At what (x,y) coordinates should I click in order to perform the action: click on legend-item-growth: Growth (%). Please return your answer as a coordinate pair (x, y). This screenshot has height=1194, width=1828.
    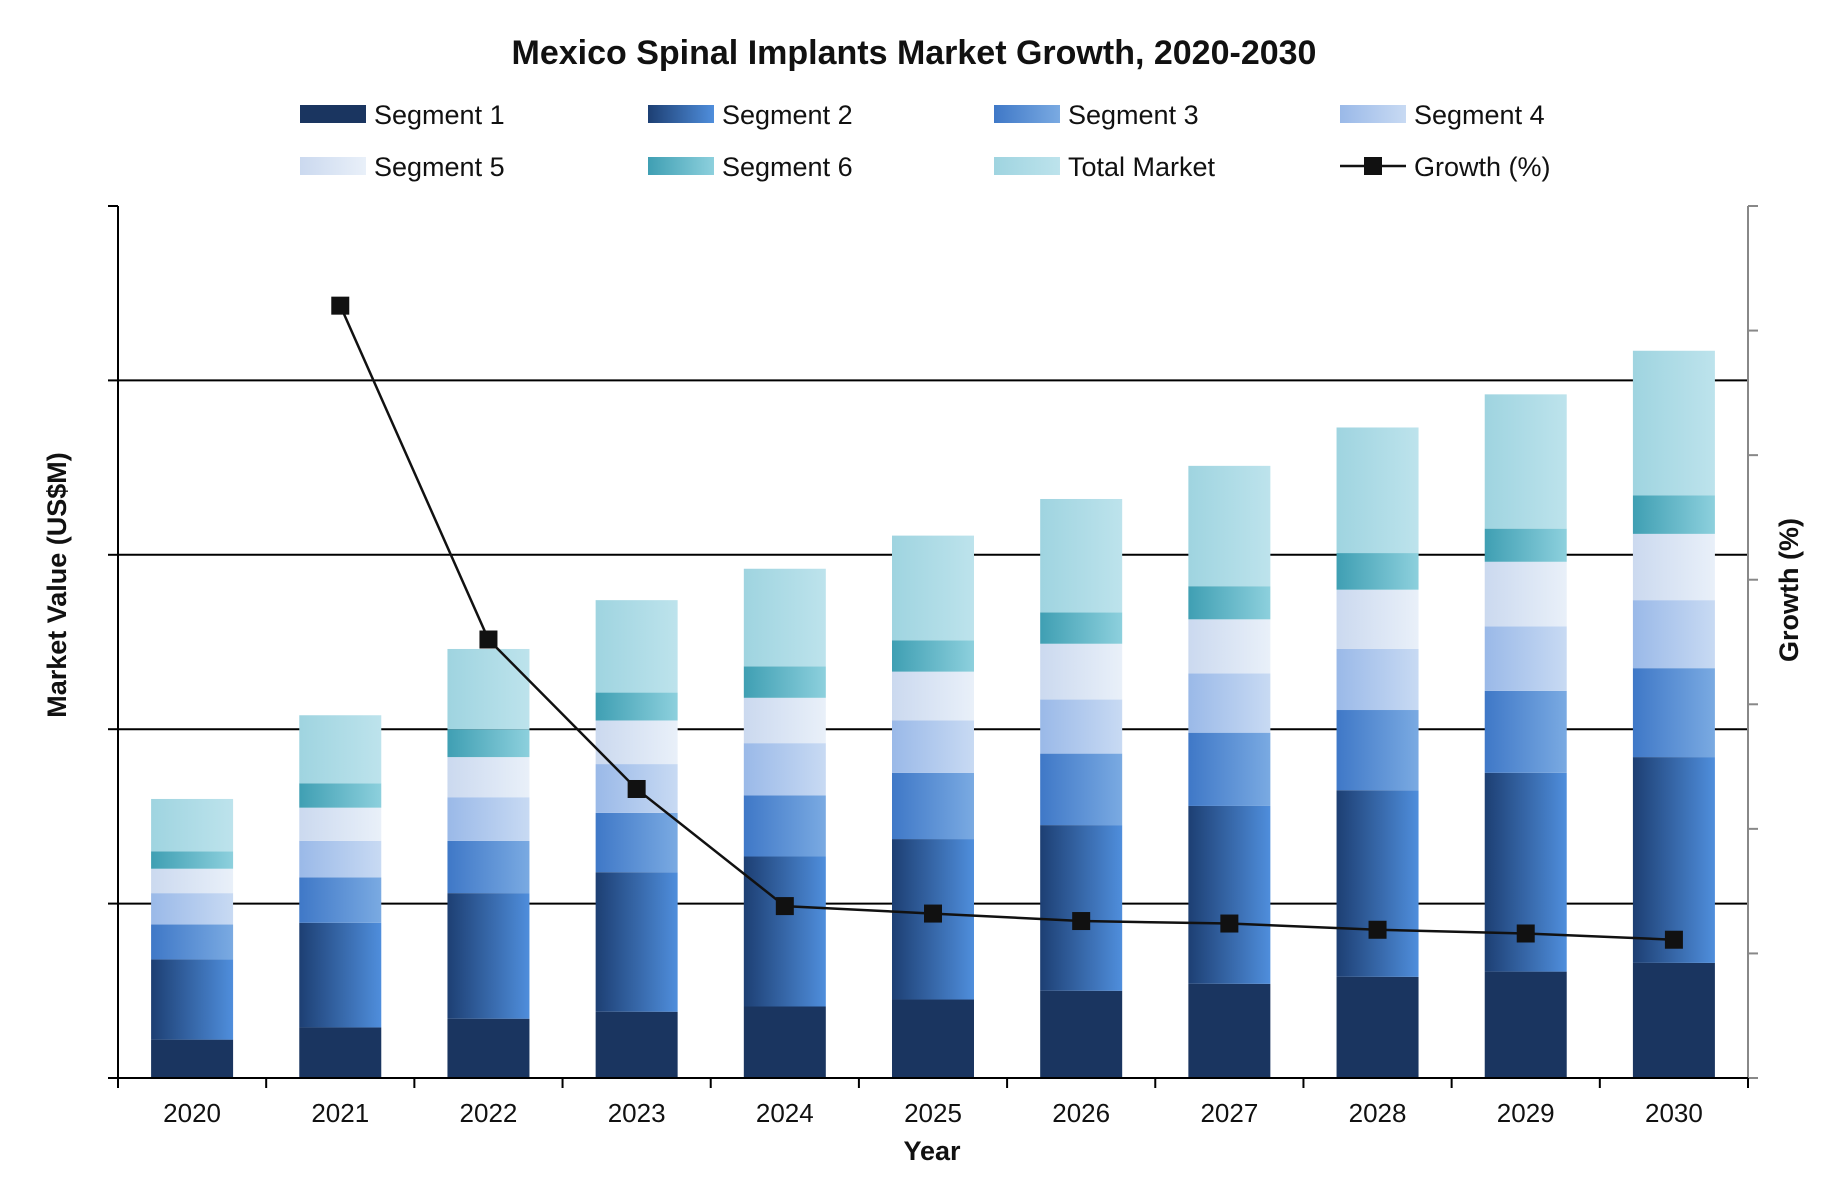
    Looking at the image, I should click on (1445, 167).